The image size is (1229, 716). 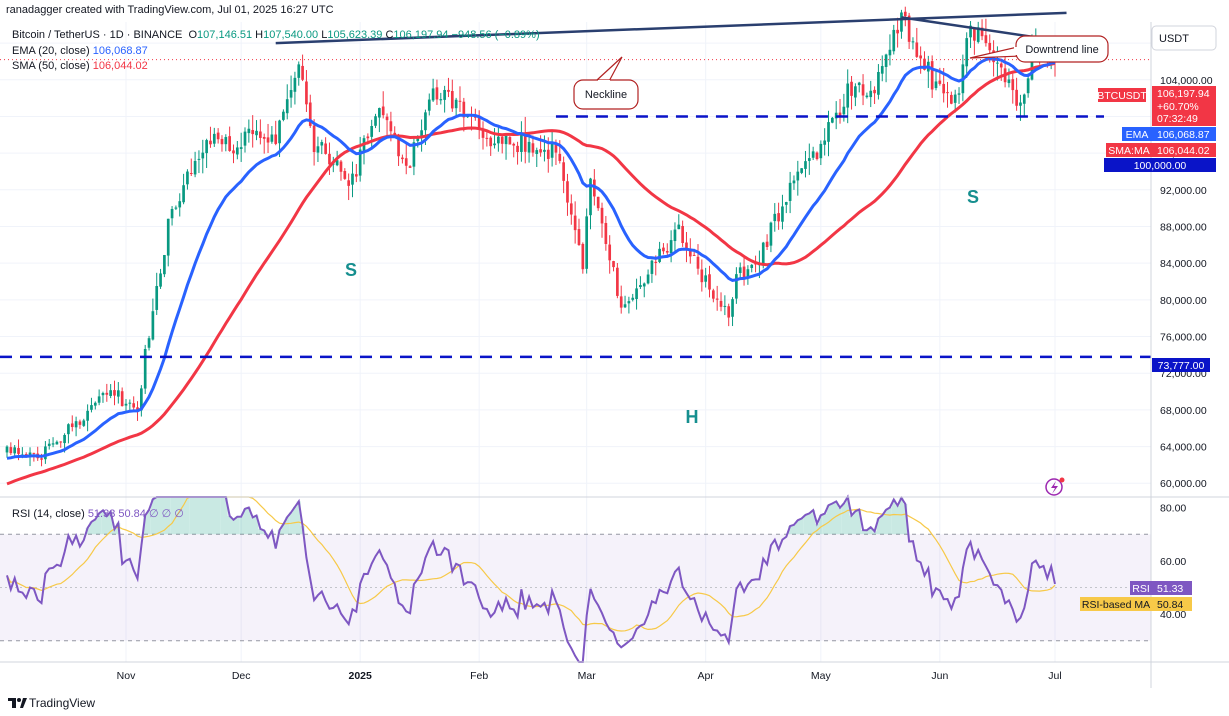 I want to click on tradingview-logo: TradingView, so click(x=51, y=703).